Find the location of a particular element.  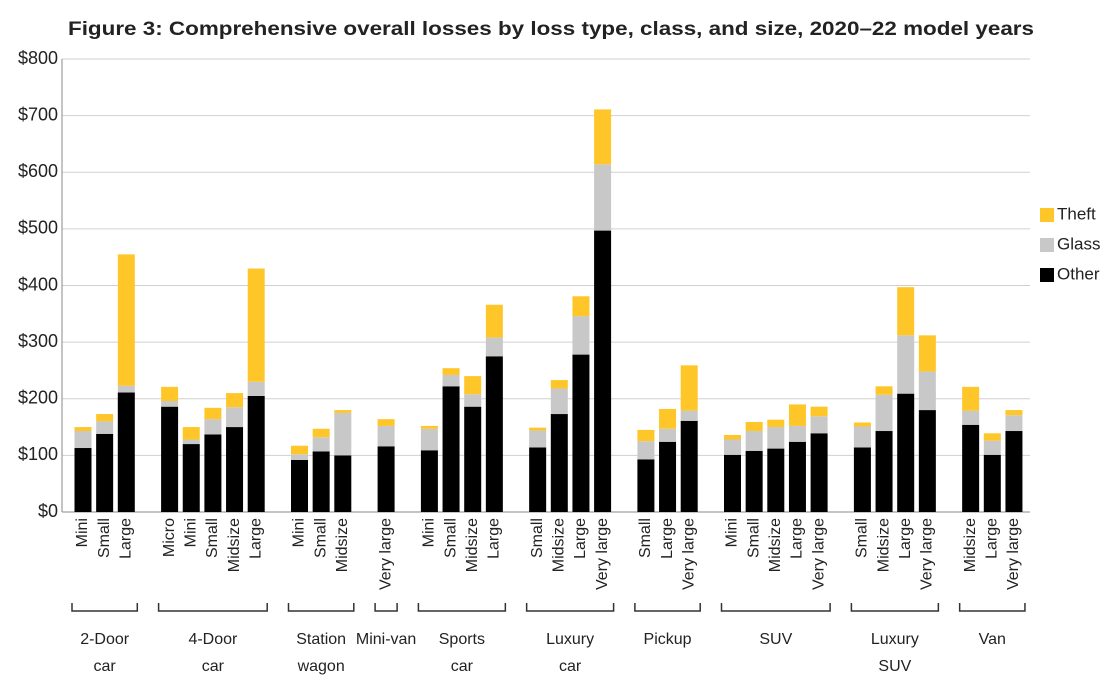

group-label: 2-Door car is located at coordinates (105, 653).